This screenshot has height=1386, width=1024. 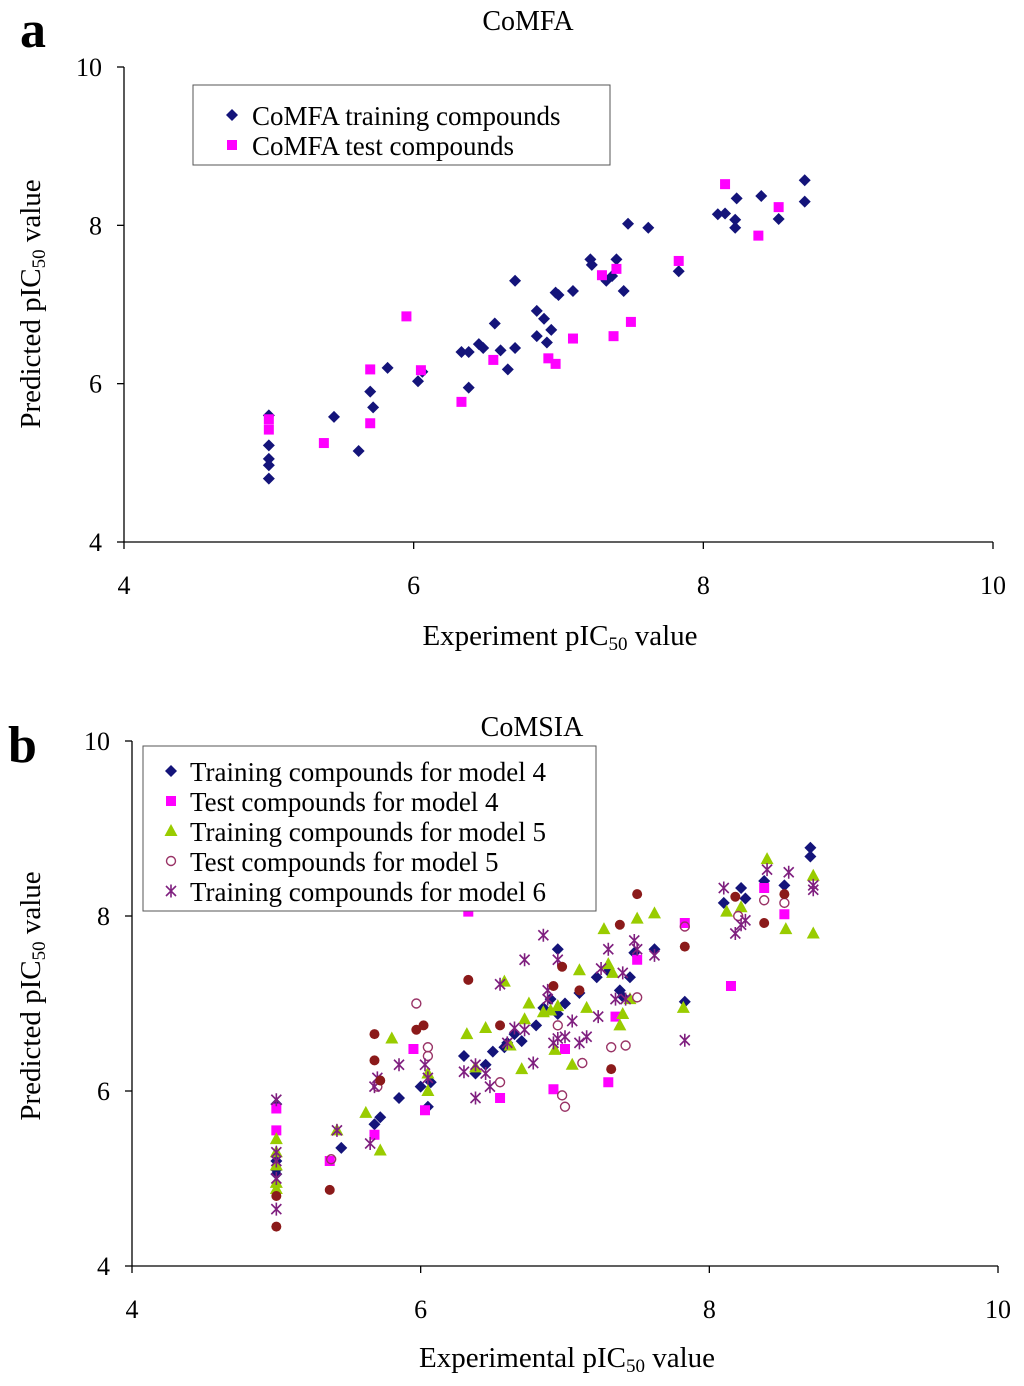 I want to click on x-axis-title-b-sub: 50, so click(x=635, y=1366).